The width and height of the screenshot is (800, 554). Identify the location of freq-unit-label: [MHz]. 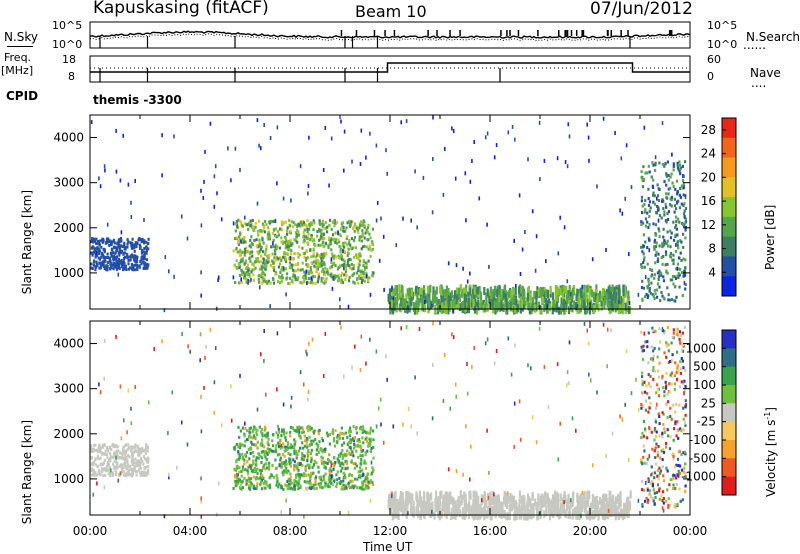
(17, 70).